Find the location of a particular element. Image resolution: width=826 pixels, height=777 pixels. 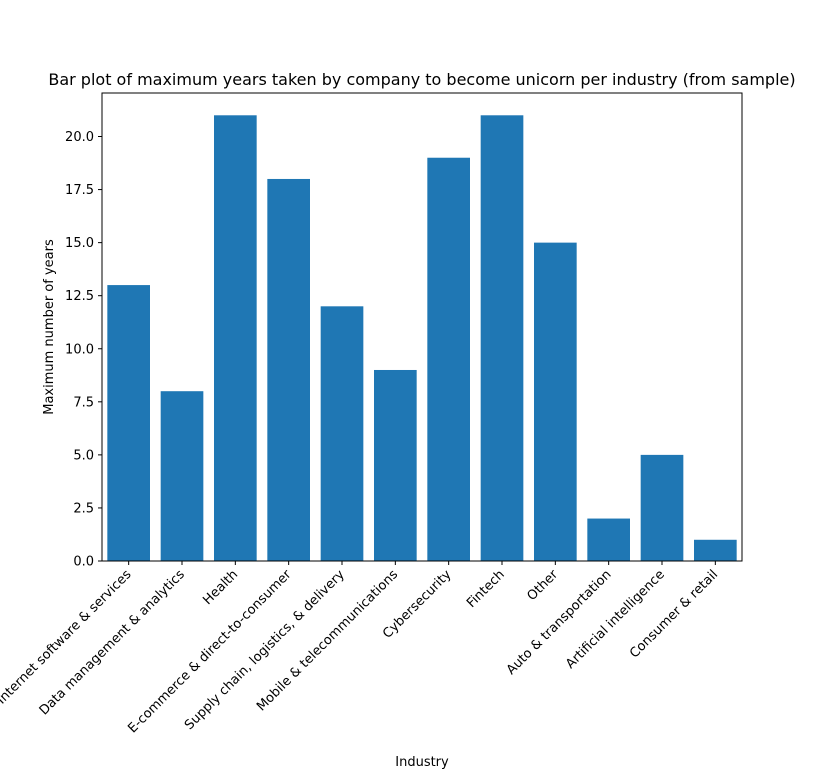

y-tick-label: 2.5 is located at coordinates (83, 508).